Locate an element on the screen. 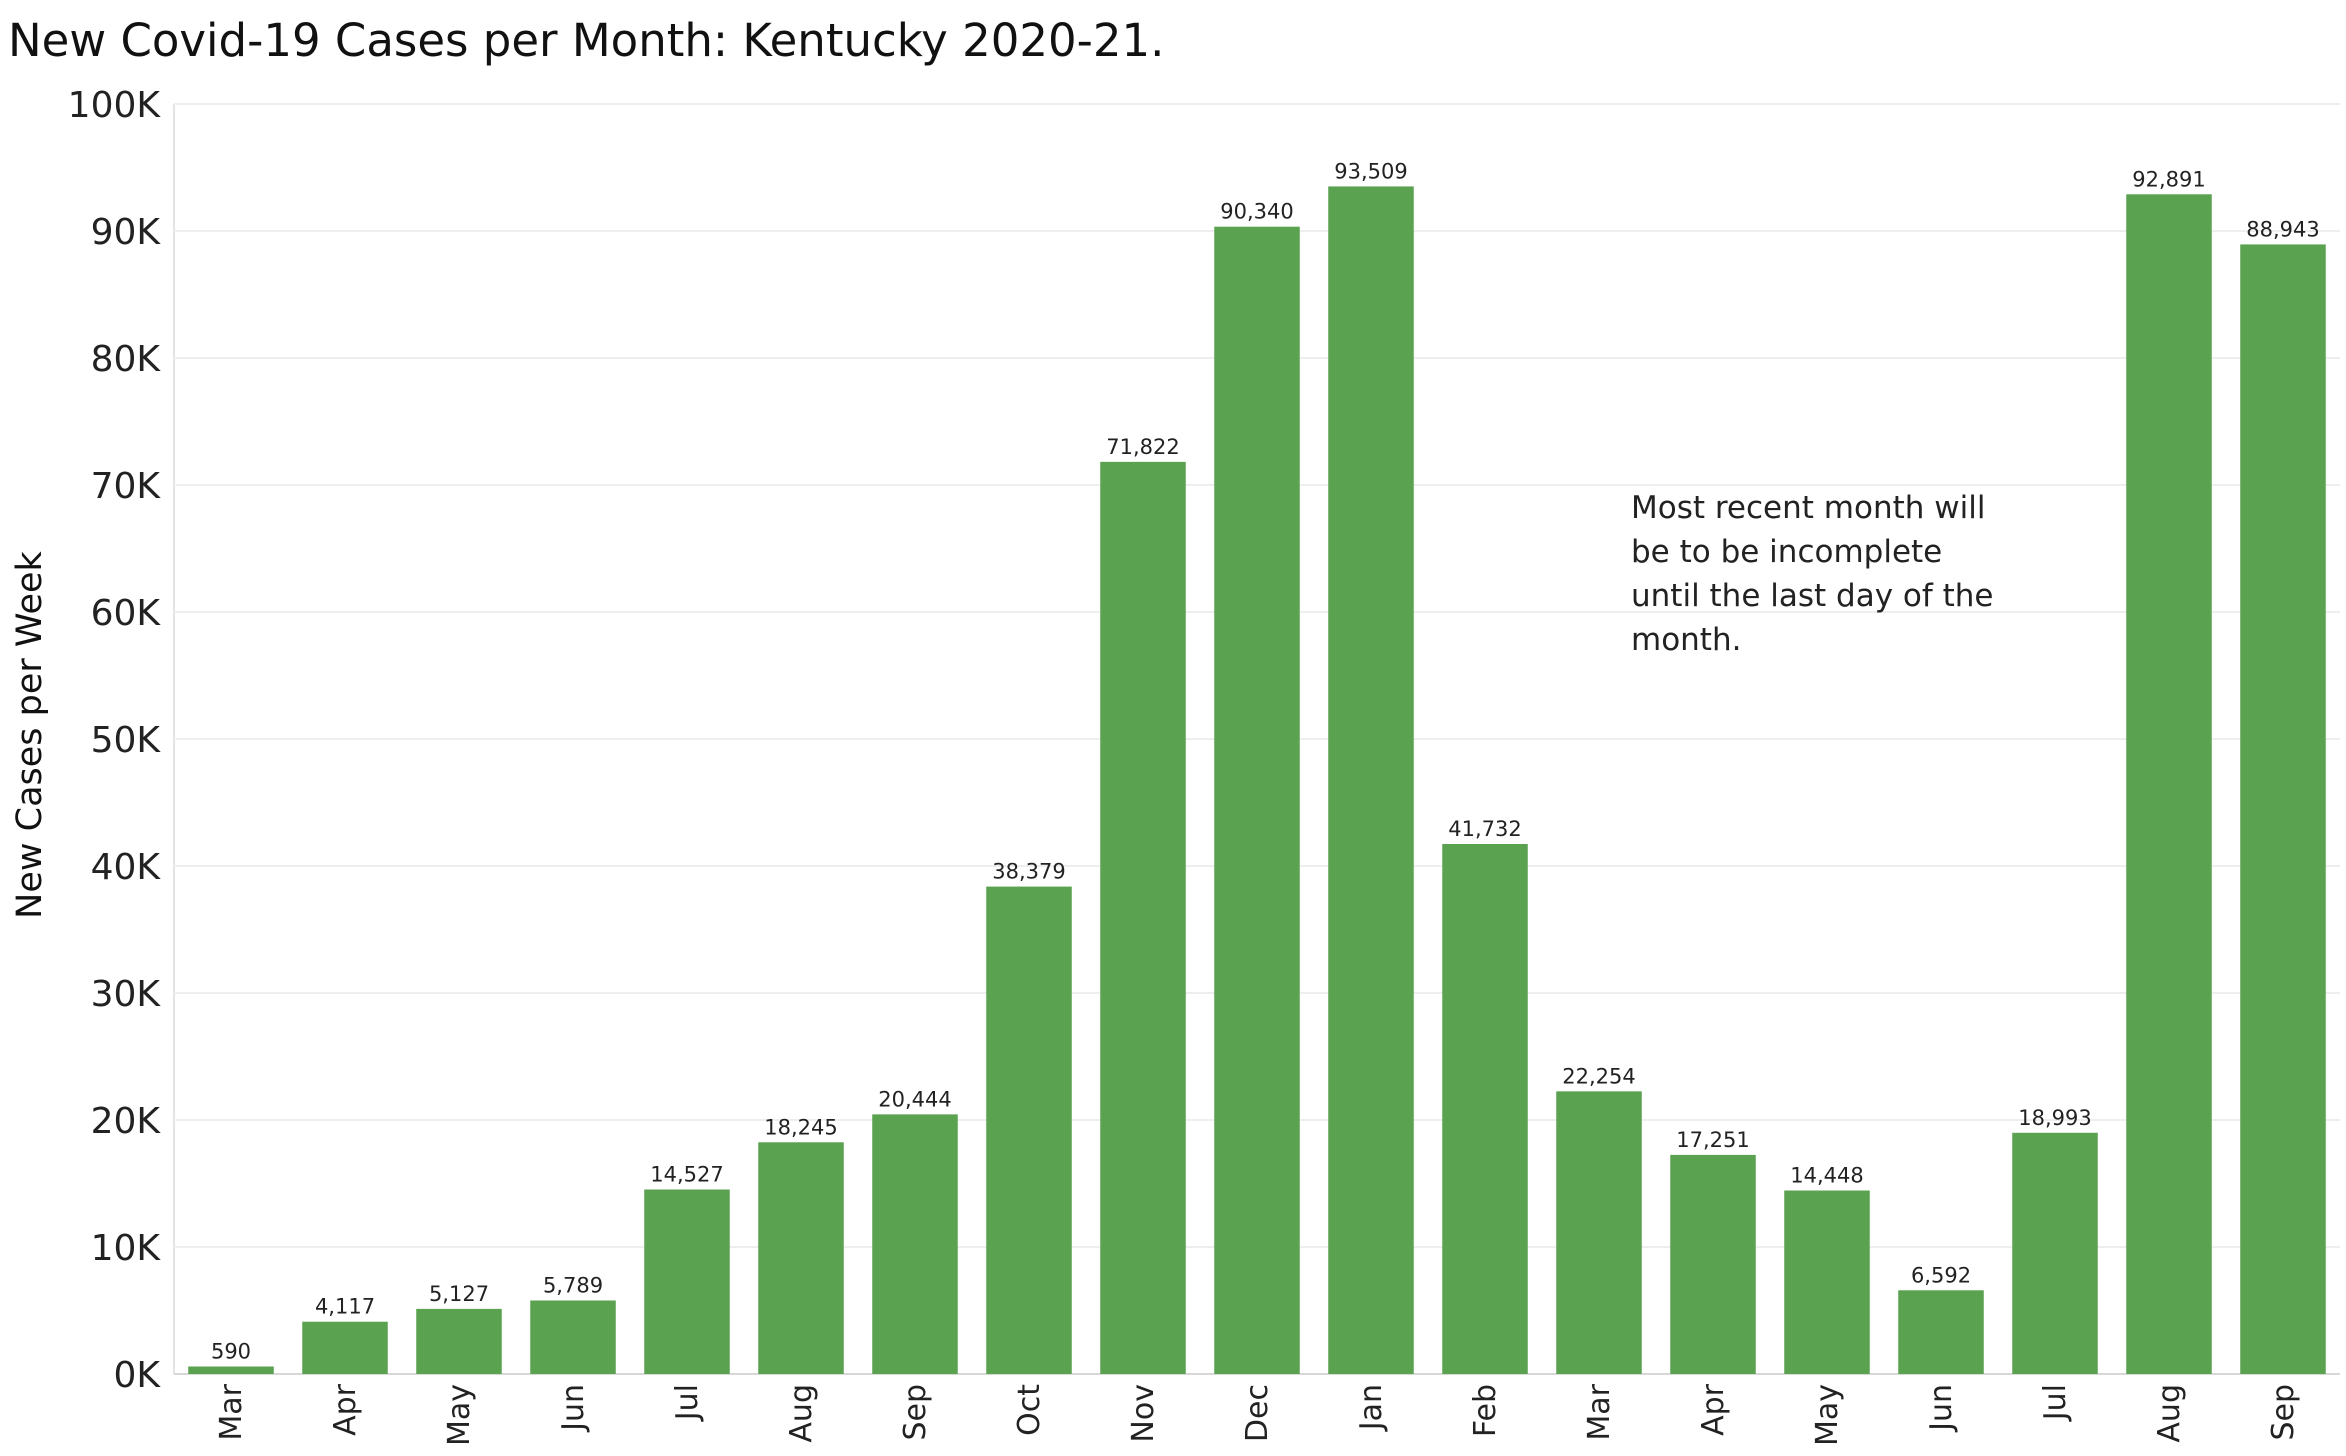  data-label: 18,993 is located at coordinates (2054, 1118).